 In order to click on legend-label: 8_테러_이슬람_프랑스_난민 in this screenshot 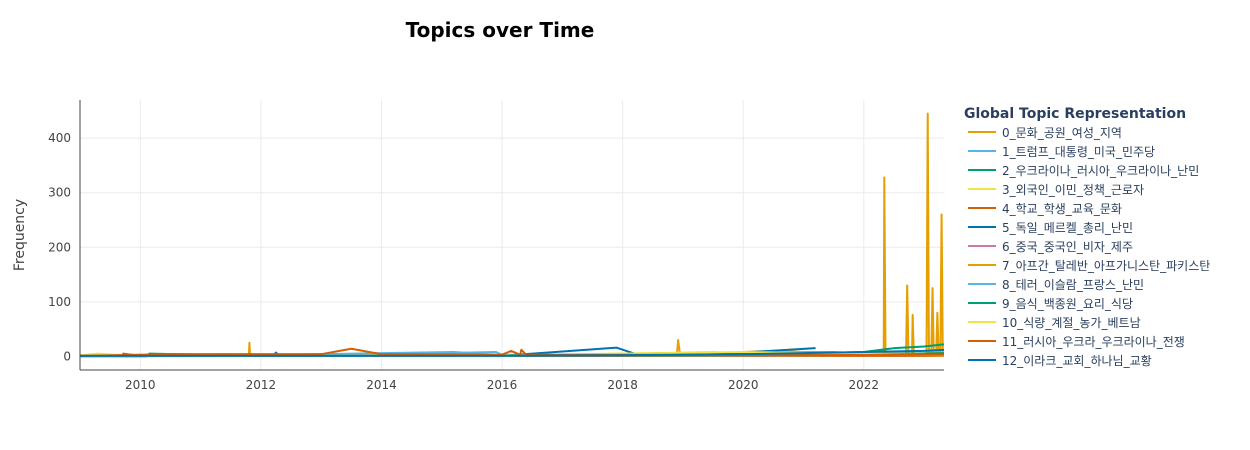, I will do `click(1073, 285)`.